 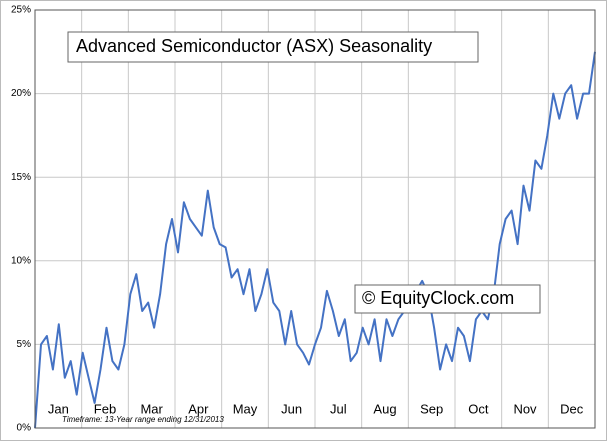 I want to click on x-tick-label: Nov, so click(x=525, y=408).